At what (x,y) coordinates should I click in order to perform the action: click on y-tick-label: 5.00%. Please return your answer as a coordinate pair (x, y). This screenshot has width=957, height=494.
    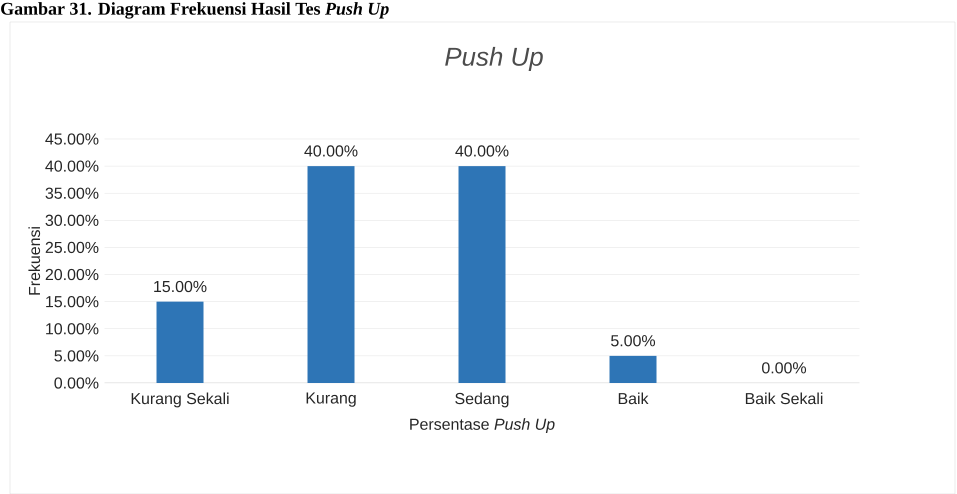
    Looking at the image, I should click on (76, 356).